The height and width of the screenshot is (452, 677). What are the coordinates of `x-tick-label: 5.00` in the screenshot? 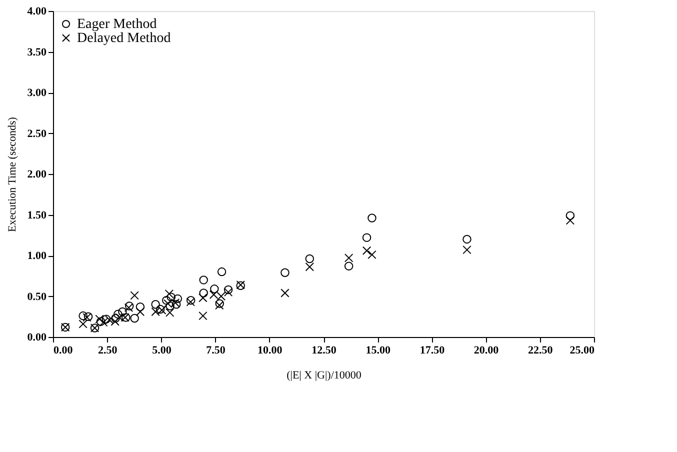 It's located at (162, 350).